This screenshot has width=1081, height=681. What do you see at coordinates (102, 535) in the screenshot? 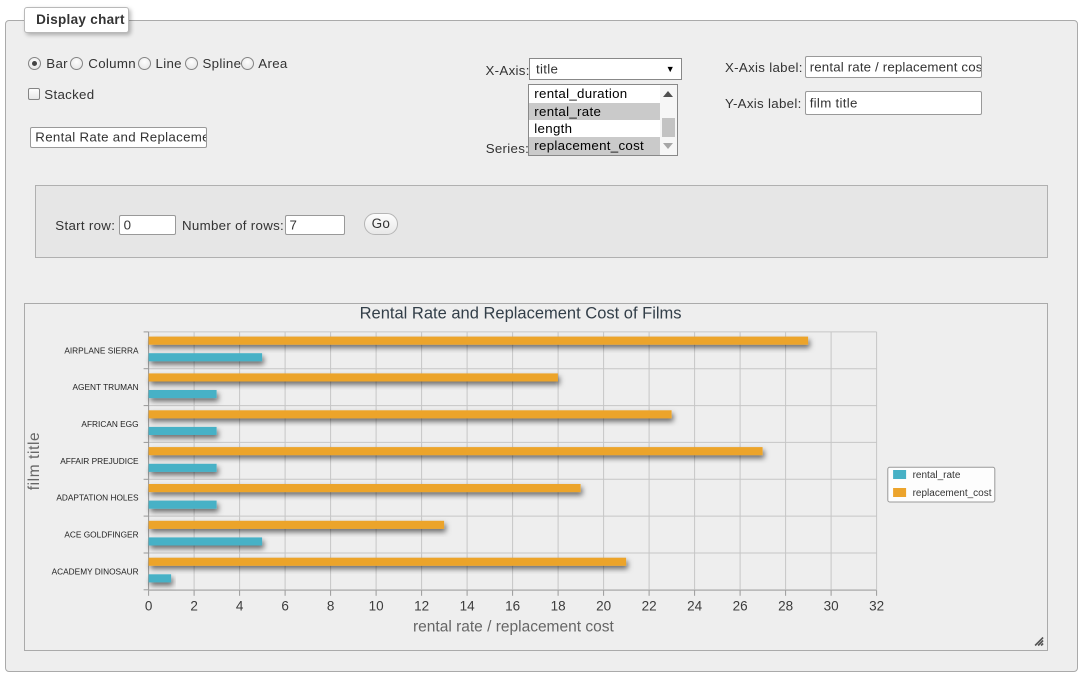
I see `svg-text: ACE GOLDFINGER` at bounding box center [102, 535].